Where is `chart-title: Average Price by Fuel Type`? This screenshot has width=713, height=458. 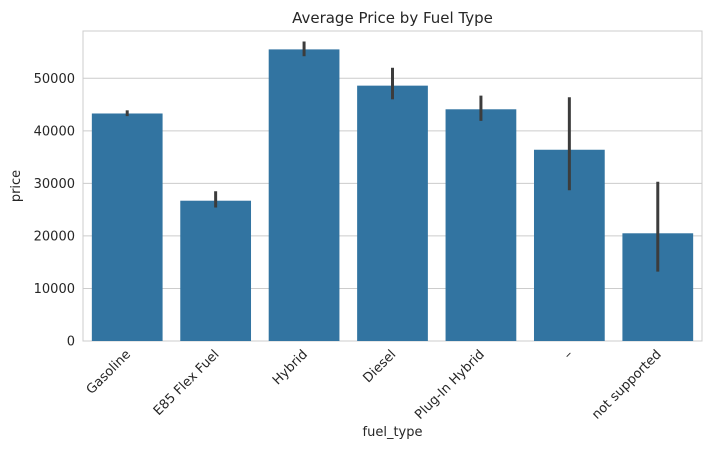 chart-title: Average Price by Fuel Type is located at coordinates (392, 18).